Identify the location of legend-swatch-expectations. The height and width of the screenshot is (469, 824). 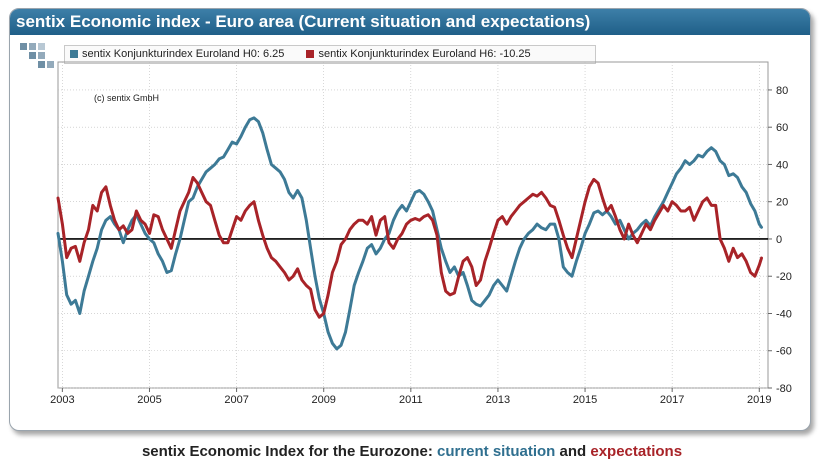
(310, 54).